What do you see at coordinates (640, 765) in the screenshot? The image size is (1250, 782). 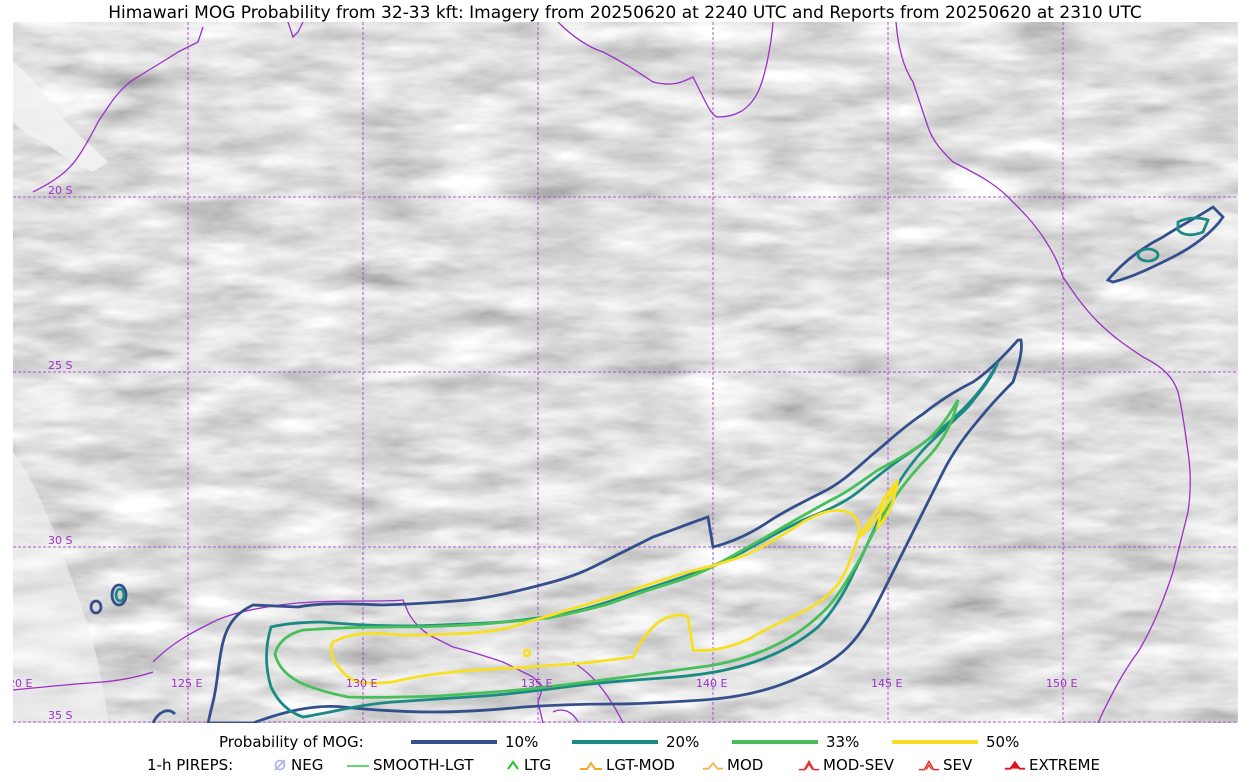 I see `pirep-label-lgt-mod: LGT-MOD` at bounding box center [640, 765].